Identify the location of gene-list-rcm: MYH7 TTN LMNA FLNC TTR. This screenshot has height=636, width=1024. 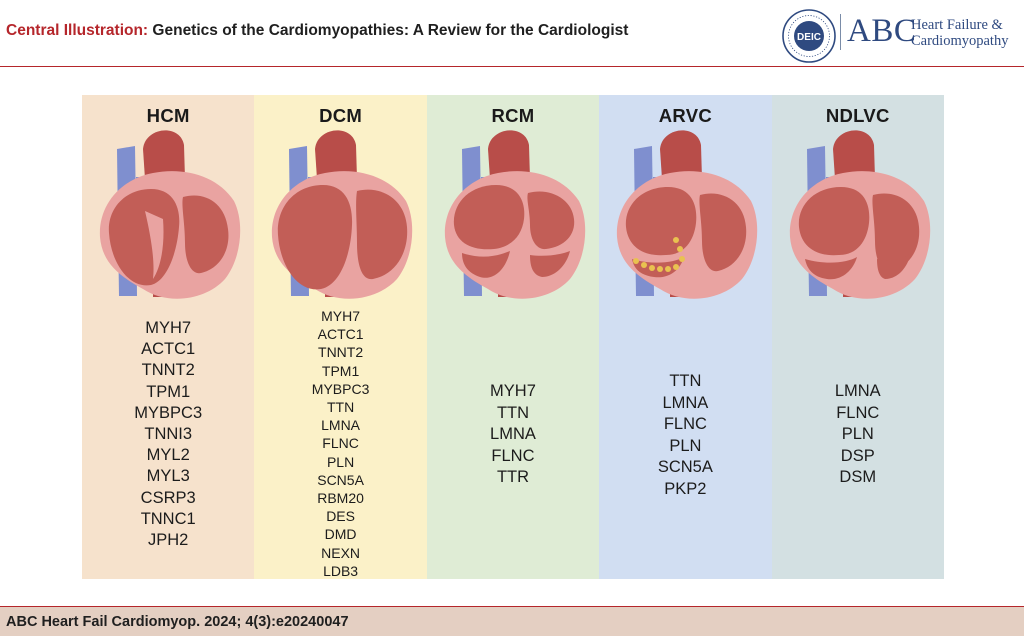
(513, 435).